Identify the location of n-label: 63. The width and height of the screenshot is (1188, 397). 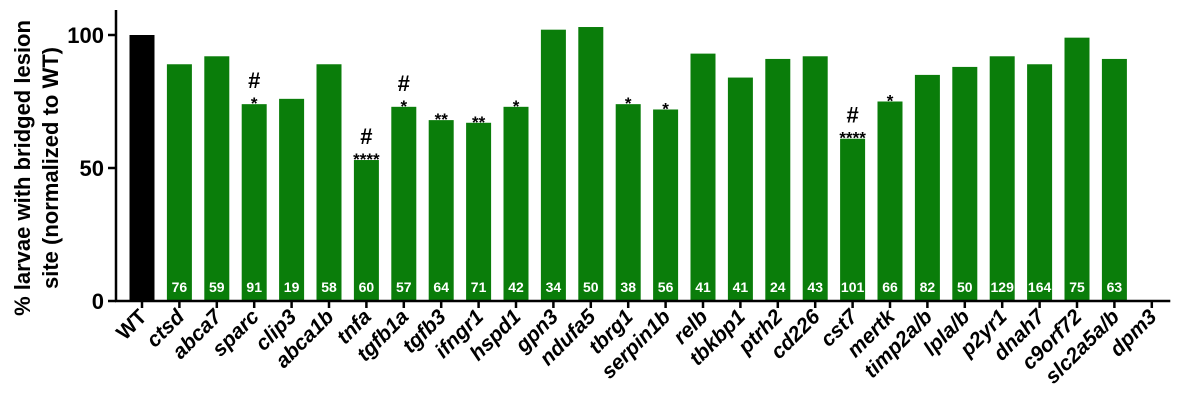
(1115, 287).